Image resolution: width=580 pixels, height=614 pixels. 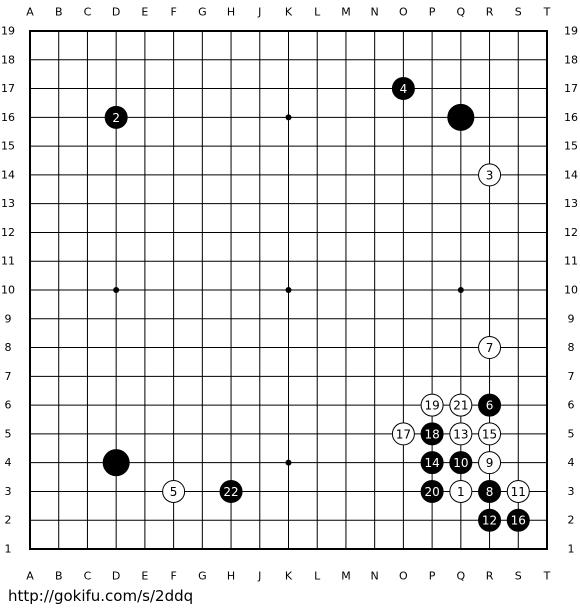 I want to click on move-number: 22, so click(x=230, y=492).